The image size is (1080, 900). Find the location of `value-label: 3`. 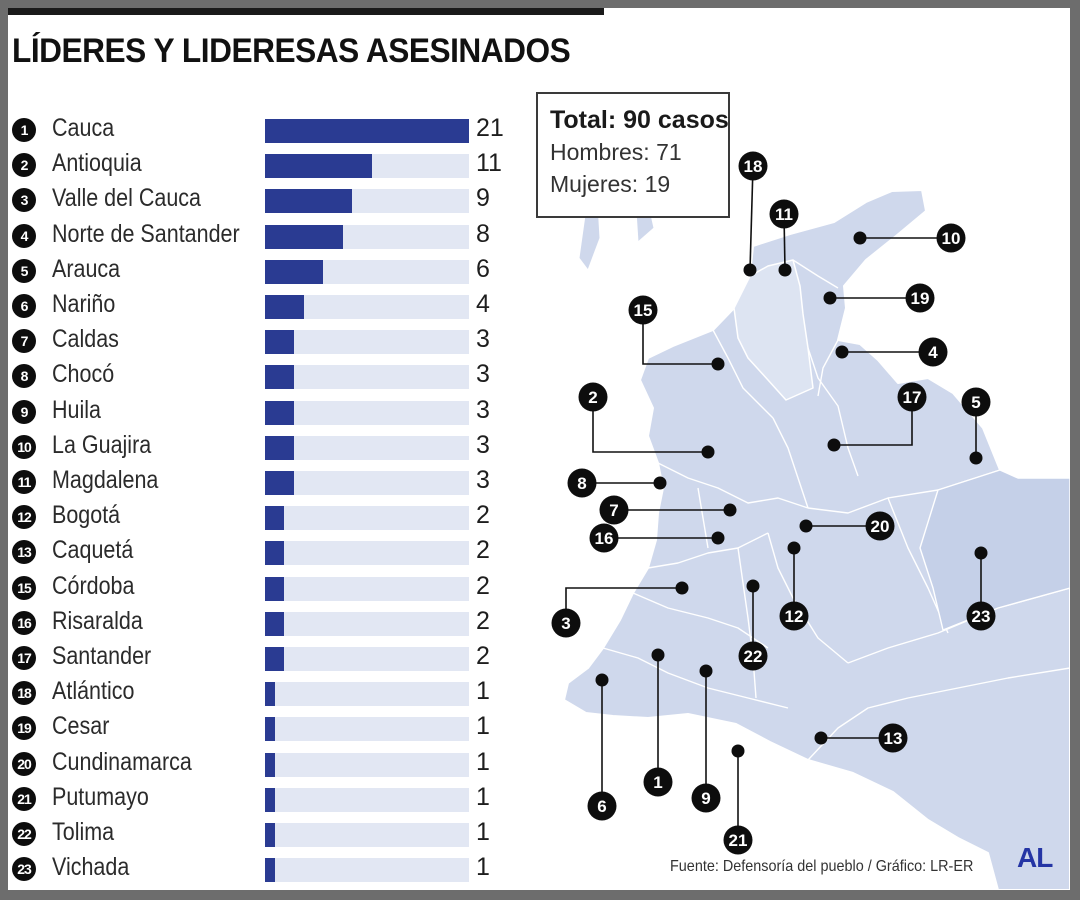

value-label: 3 is located at coordinates (483, 339).